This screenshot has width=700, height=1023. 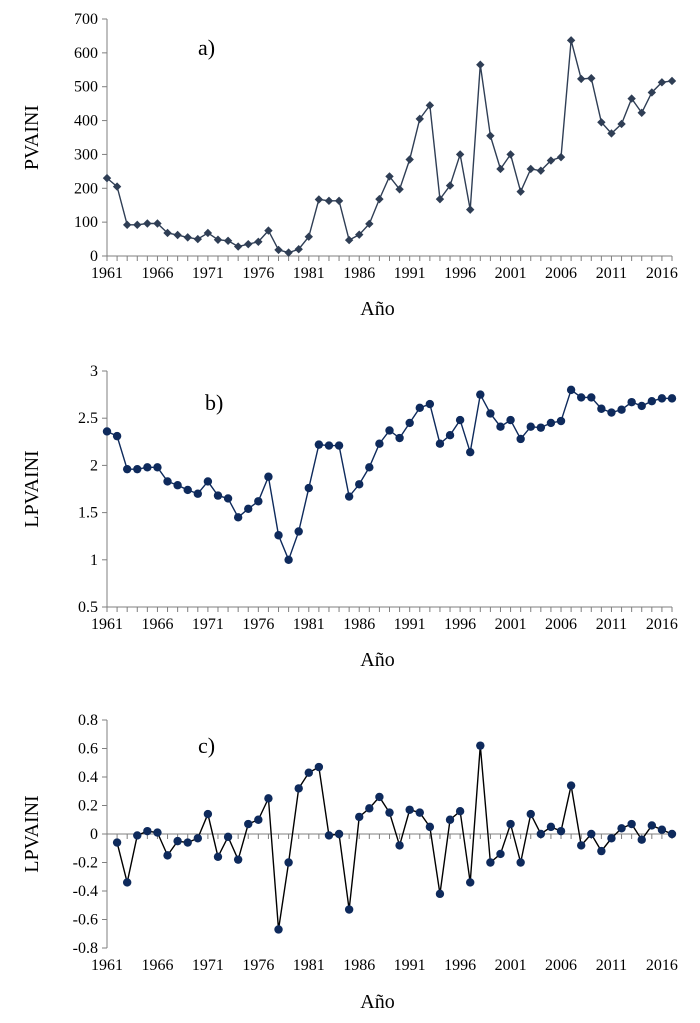 I want to click on y-tick-label: -0.4, so click(x=85, y=891).